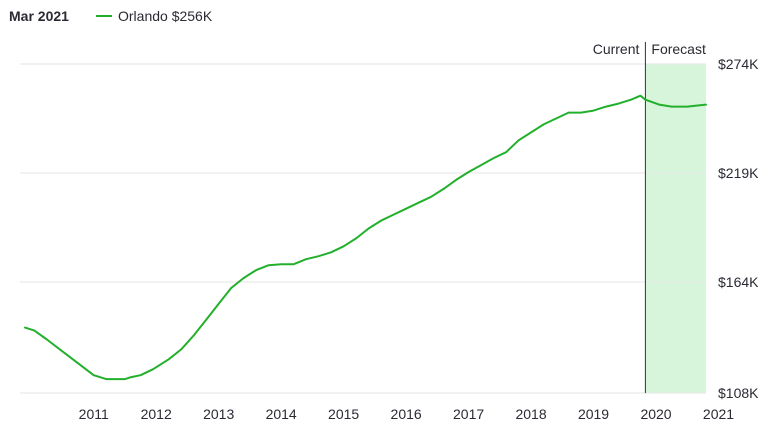 This screenshot has height=441, width=780. I want to click on x-tick-label: 2012, so click(156, 414).